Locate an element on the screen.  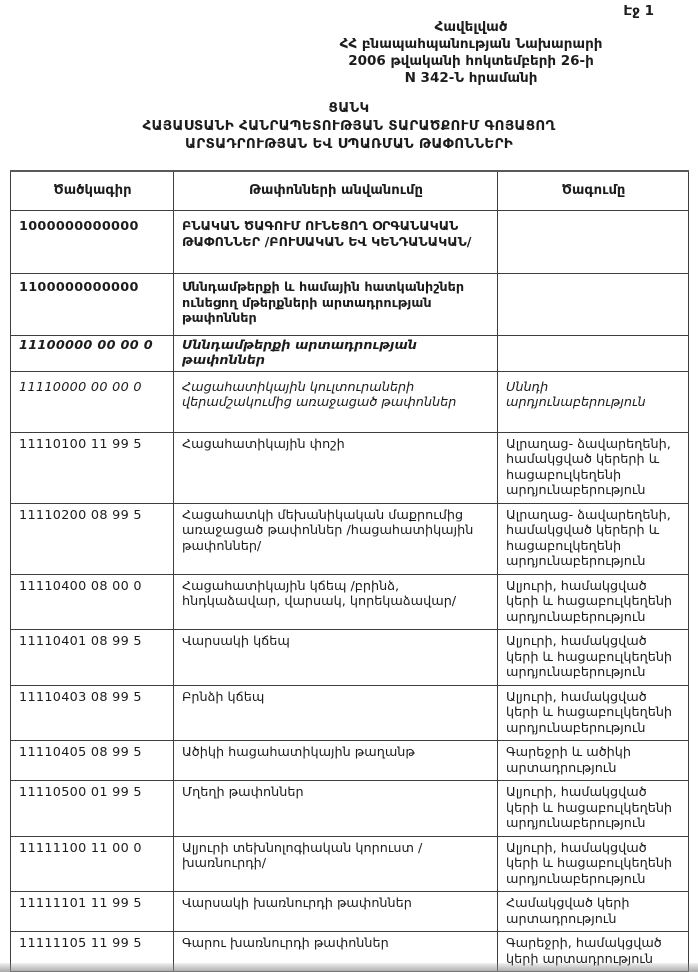
code-cell: 11110000 00 00 0 is located at coordinates (92, 401).